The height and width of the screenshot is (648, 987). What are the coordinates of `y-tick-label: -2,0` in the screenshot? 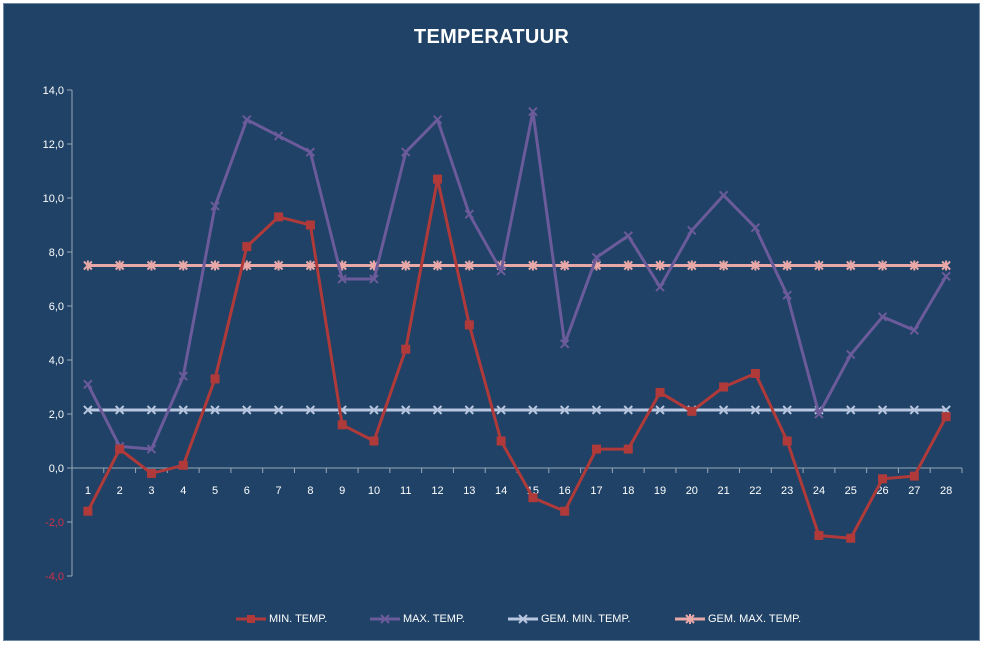 It's located at (54, 523).